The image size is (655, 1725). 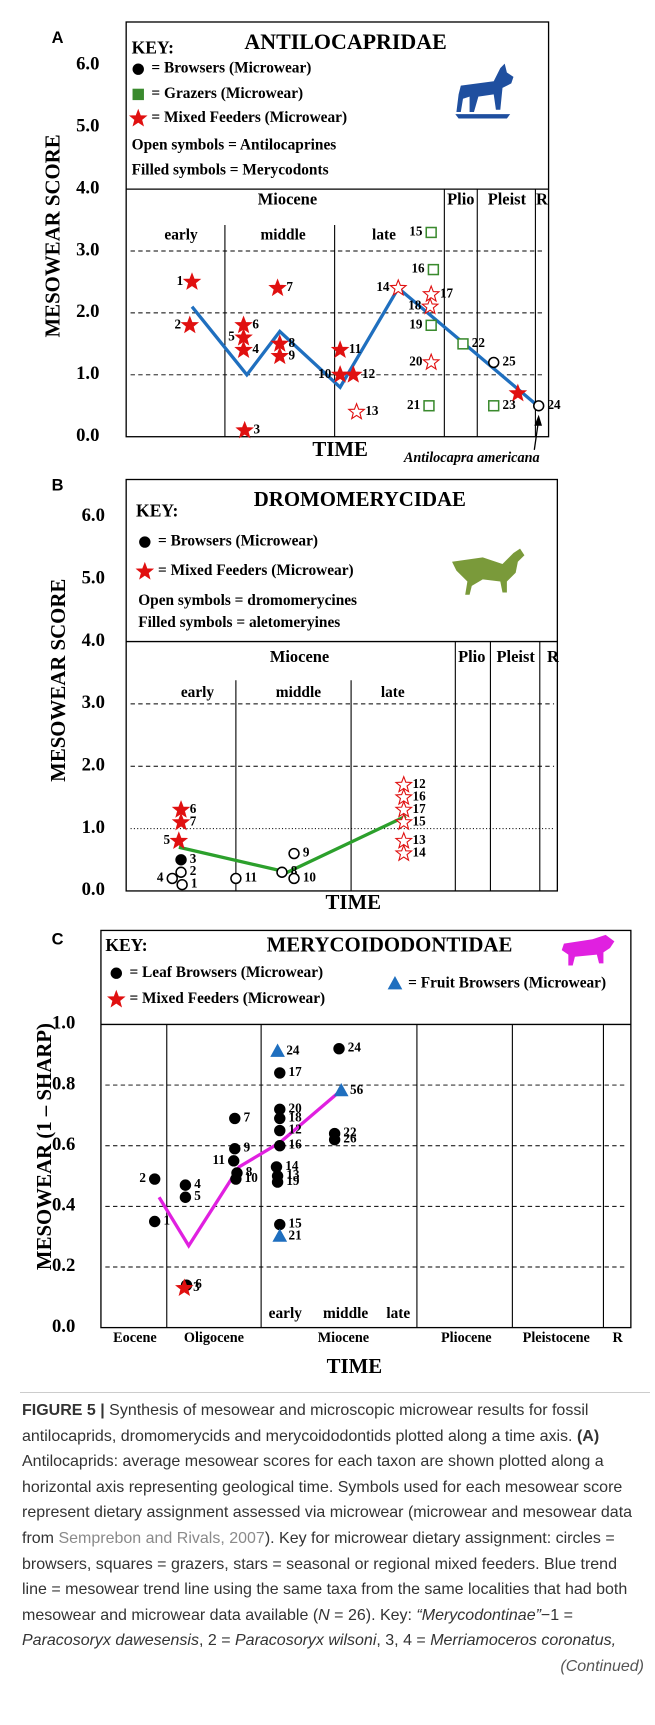 I want to click on trend-line, so click(x=364, y=346).